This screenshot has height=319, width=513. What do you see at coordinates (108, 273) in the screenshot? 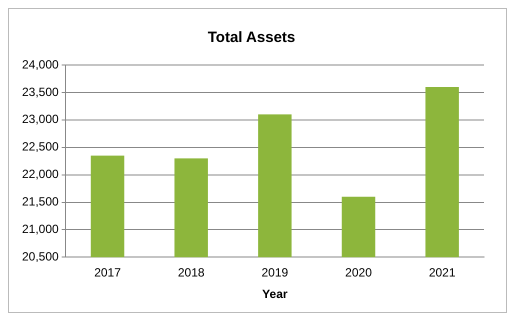
I see `x-tick-label: 2017` at bounding box center [108, 273].